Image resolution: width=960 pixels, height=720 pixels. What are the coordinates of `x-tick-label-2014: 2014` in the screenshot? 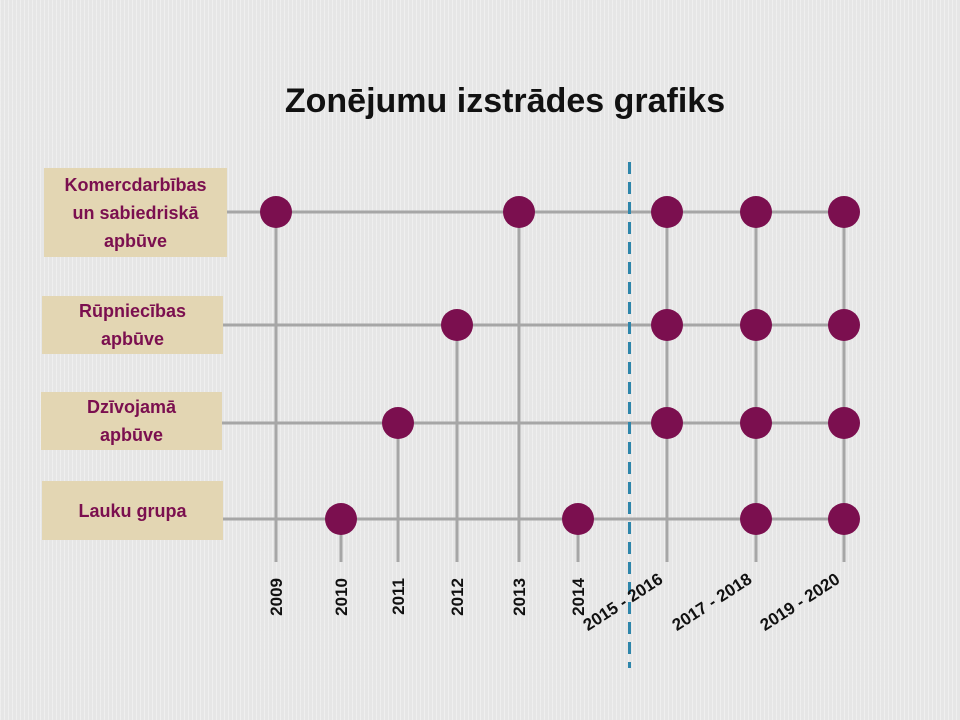 It's located at (578, 596).